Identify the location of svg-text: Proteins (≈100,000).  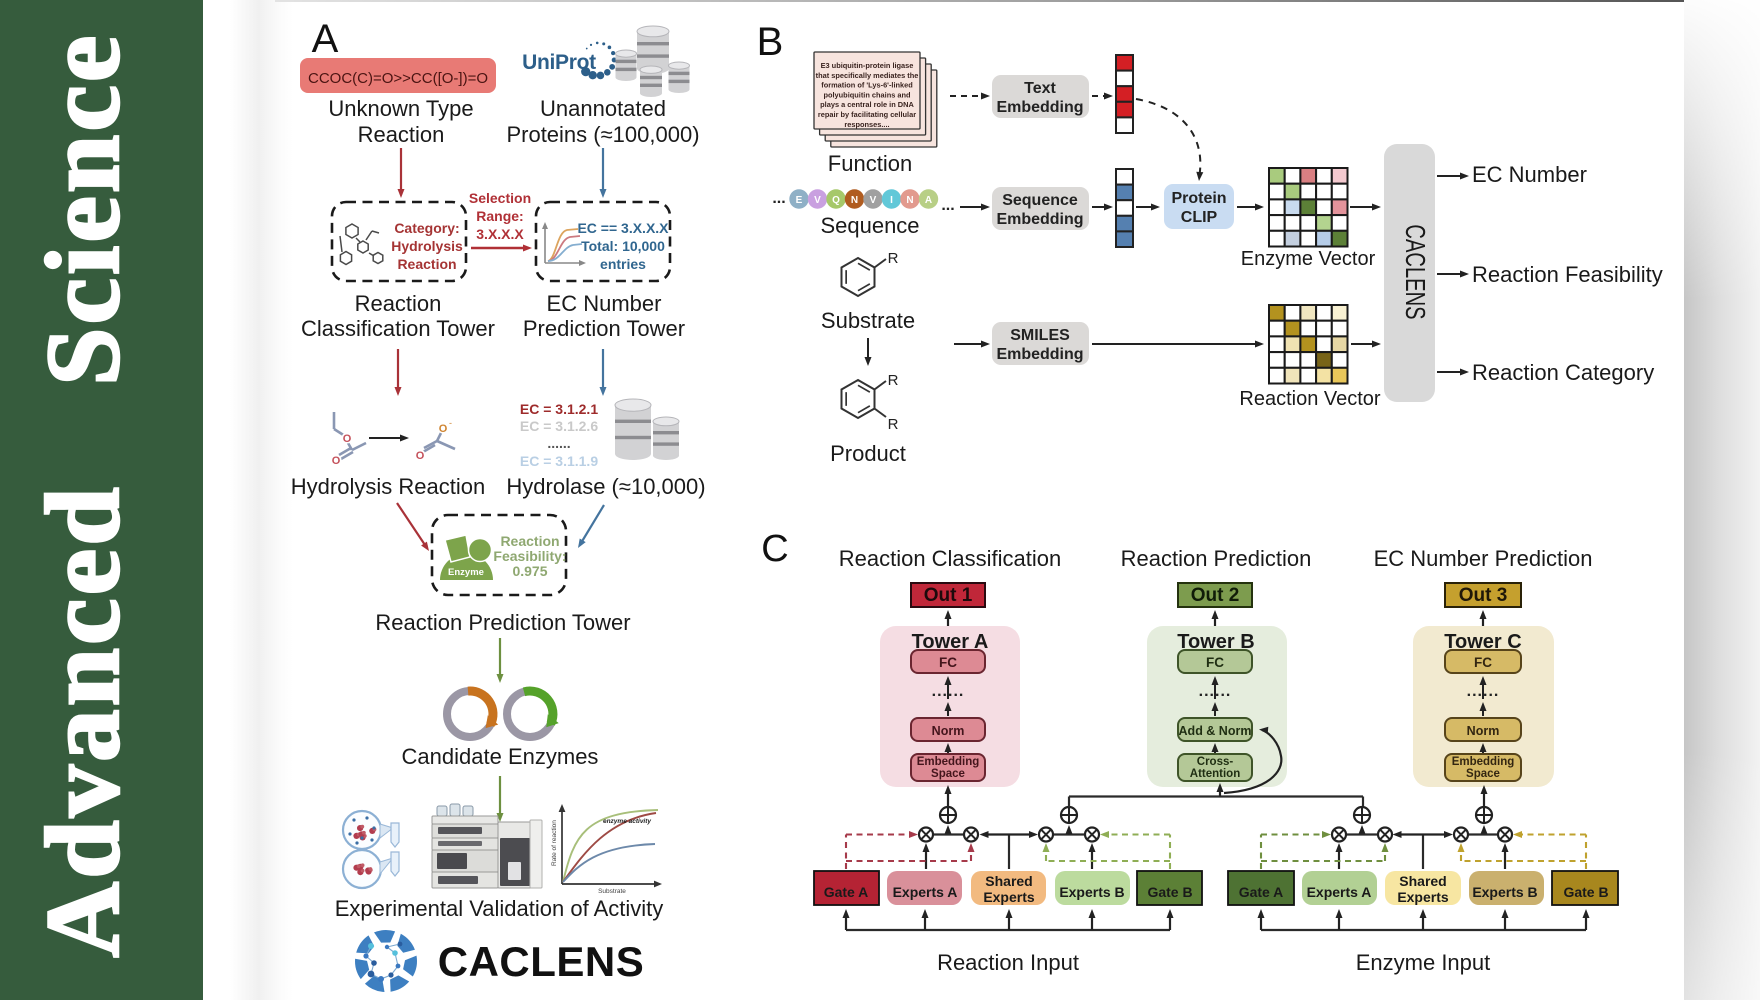
(602, 134).